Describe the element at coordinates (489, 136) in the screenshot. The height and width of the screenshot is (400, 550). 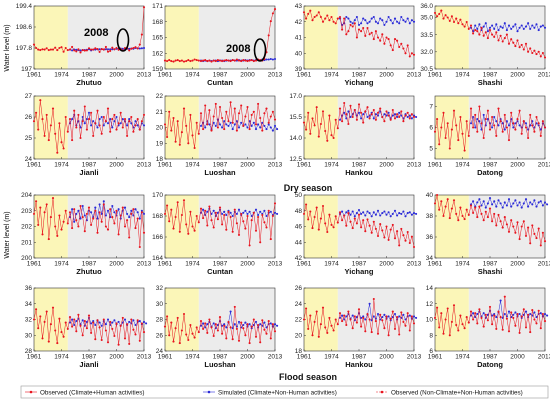
I see `panel-datong-dry: 5 6 7 1961 1974 1987 2000 2013 Datong` at that location.